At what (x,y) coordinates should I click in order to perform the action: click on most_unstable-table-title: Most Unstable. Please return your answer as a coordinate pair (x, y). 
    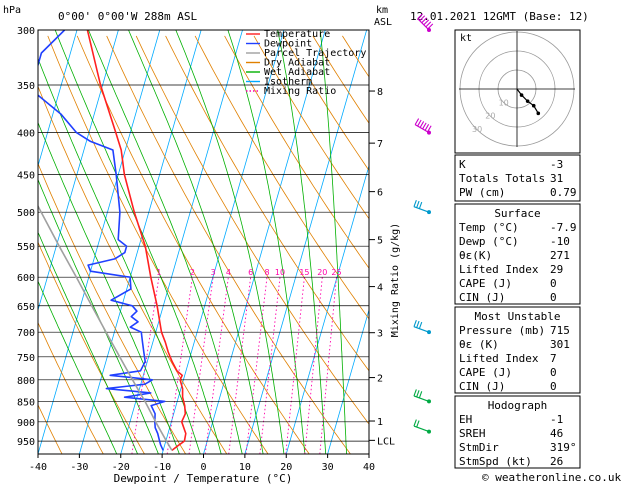
    Looking at the image, I should click on (517, 316).